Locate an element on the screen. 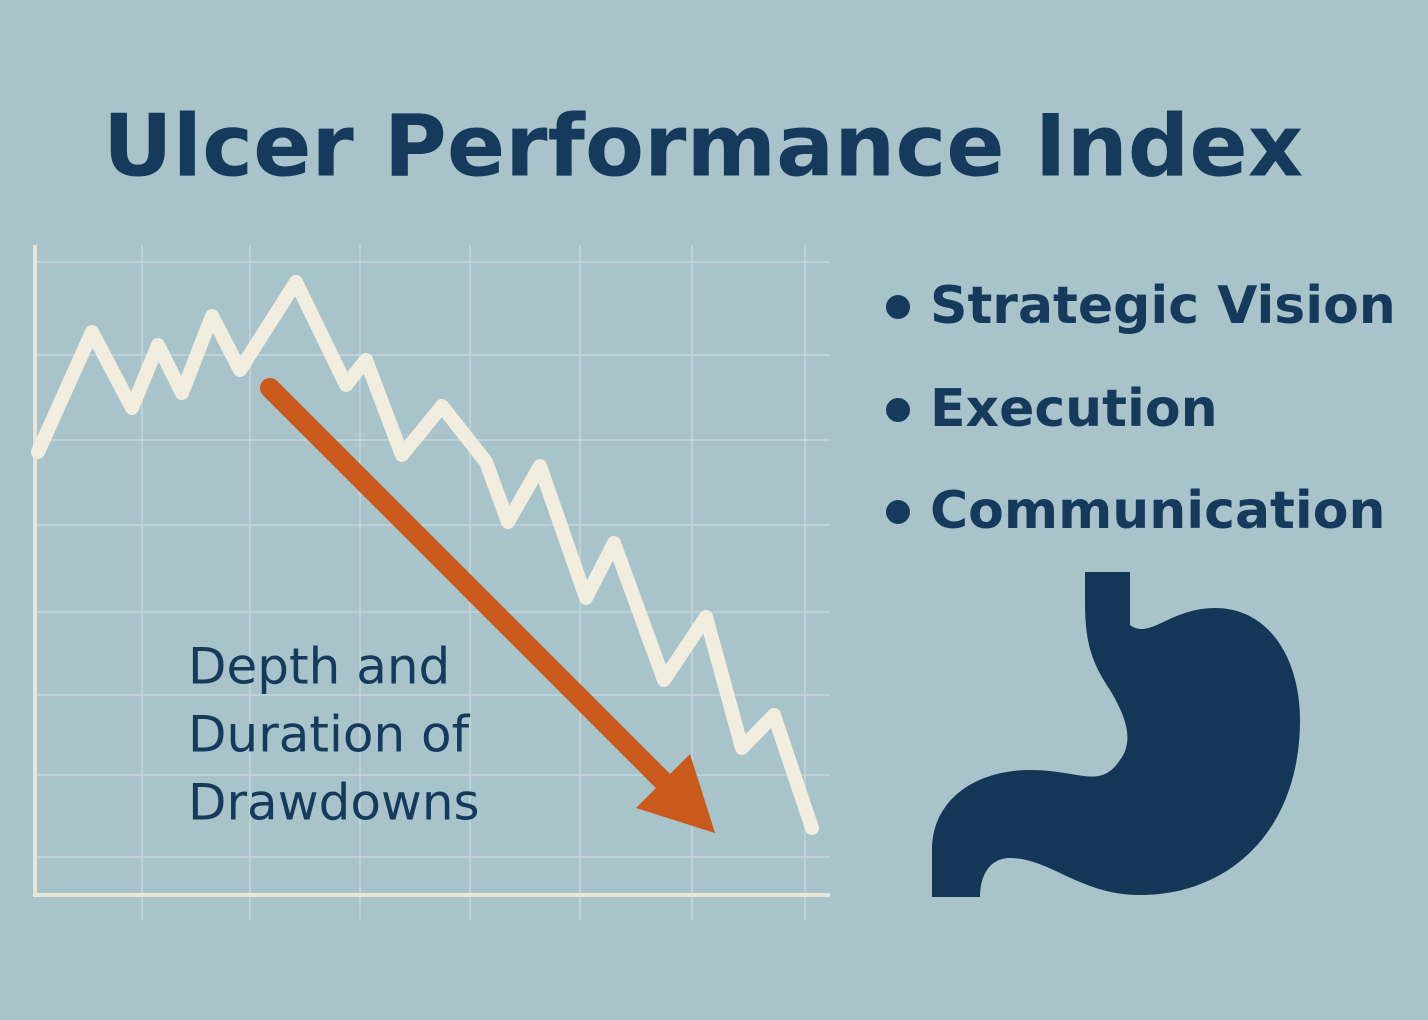  title: Ulcer Performance Index is located at coordinates (703, 146).